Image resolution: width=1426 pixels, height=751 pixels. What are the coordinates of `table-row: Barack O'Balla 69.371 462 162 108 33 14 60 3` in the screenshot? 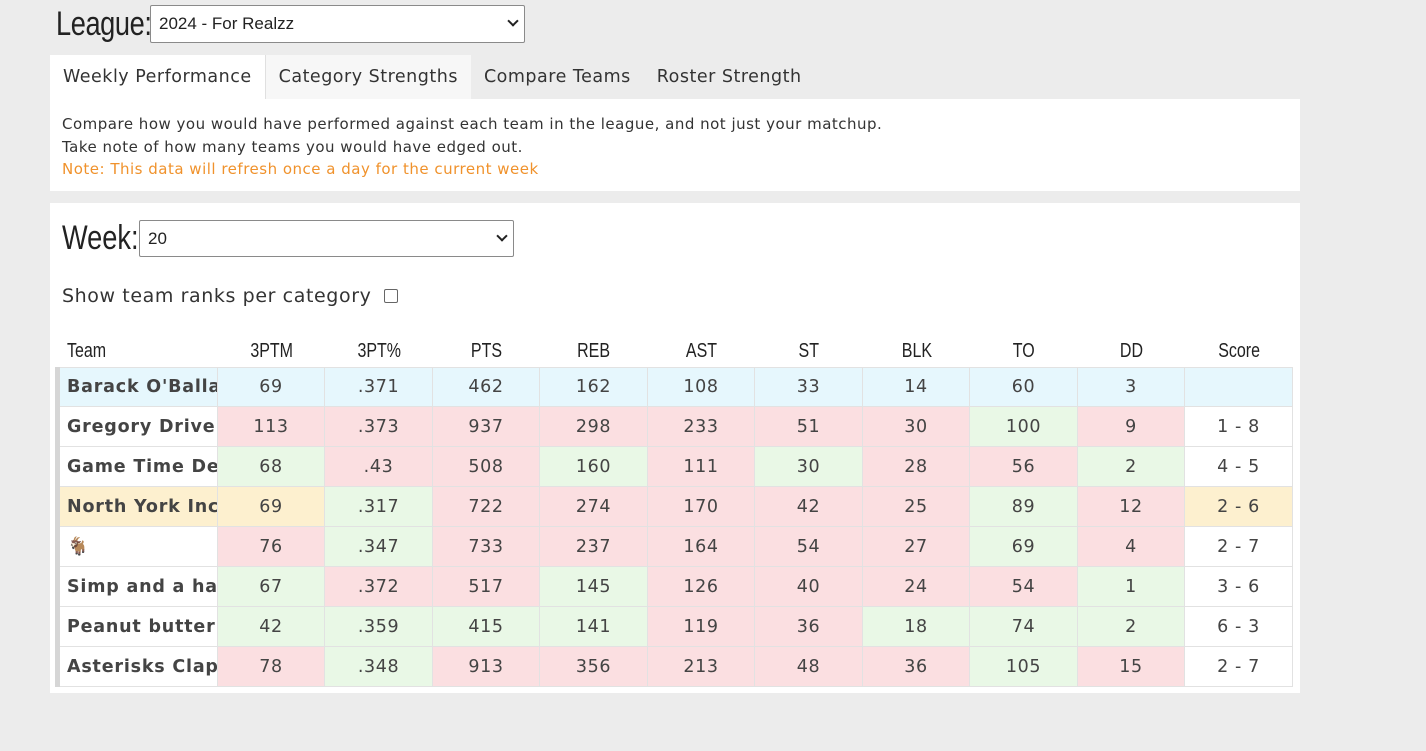 It's located at (674, 387).